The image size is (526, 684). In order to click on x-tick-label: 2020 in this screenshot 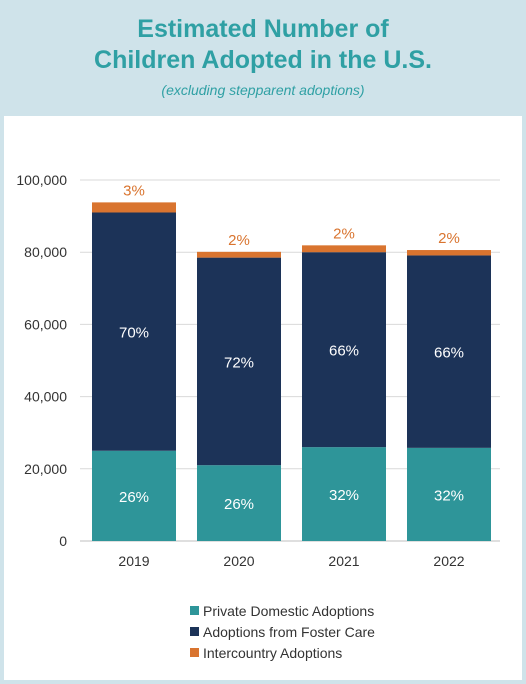, I will do `click(238, 561)`.